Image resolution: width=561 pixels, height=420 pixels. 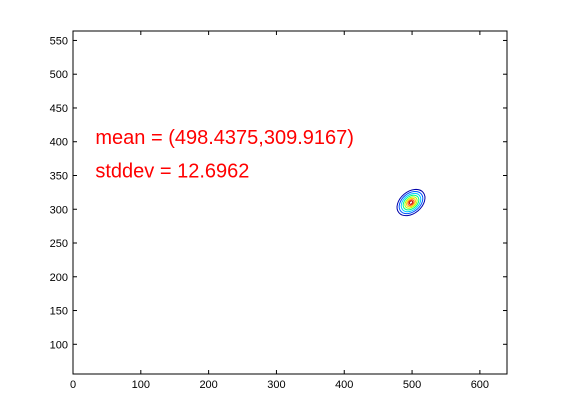 I want to click on contour-line, so click(x=411, y=202).